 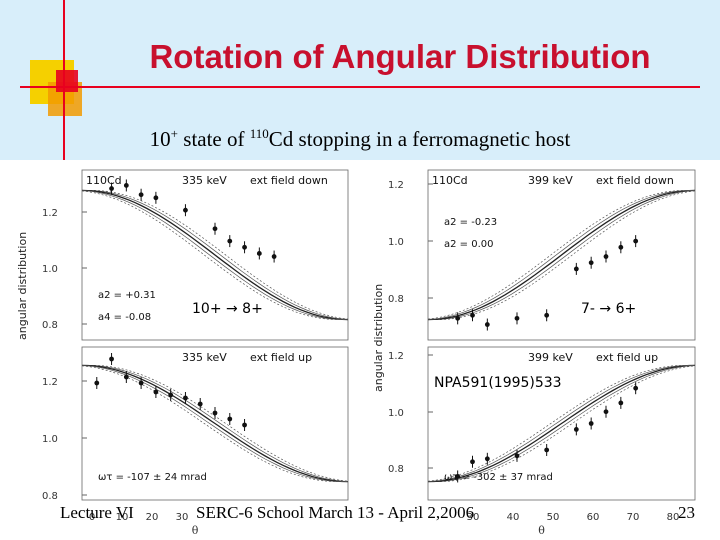 I want to click on transition-label-tl: 10+ → 8+, so click(x=227, y=309).